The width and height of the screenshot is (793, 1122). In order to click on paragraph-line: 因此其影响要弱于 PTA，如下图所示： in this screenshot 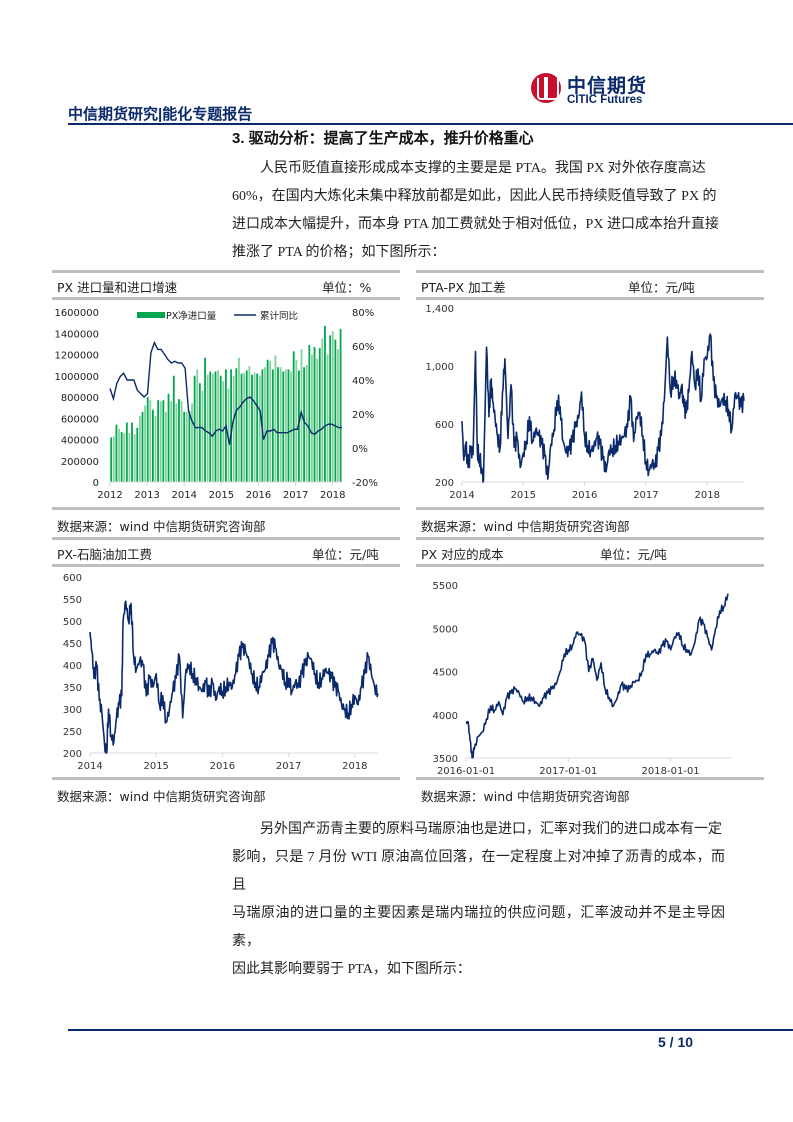, I will do `click(351, 969)`.